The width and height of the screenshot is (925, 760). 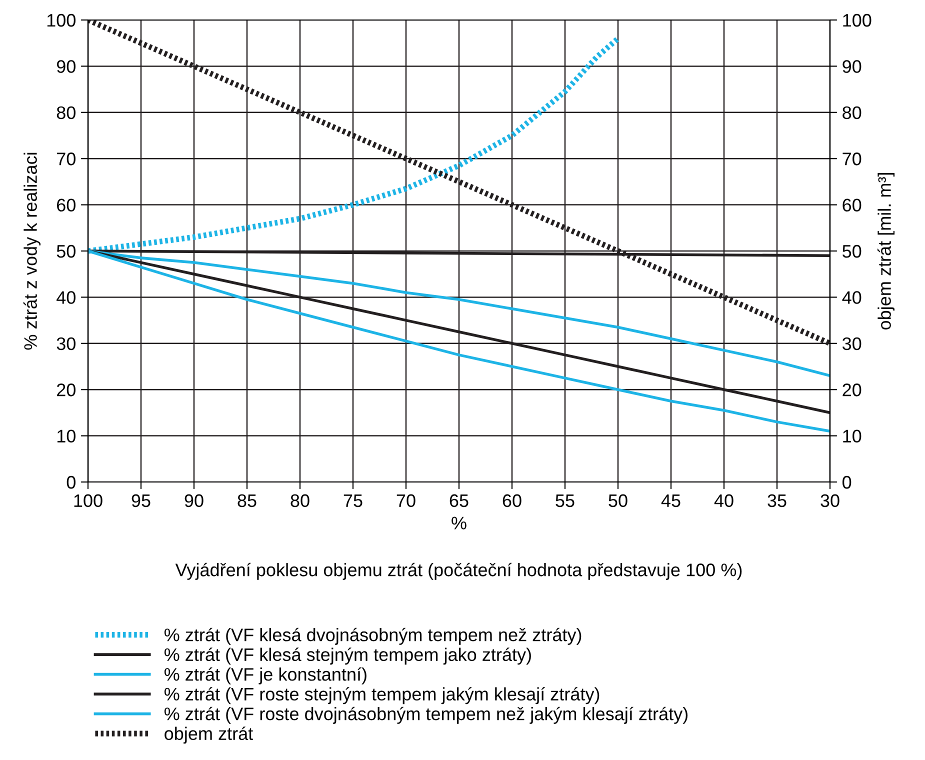 What do you see at coordinates (209, 735) in the screenshot?
I see `legend-label: objem ztrát` at bounding box center [209, 735].